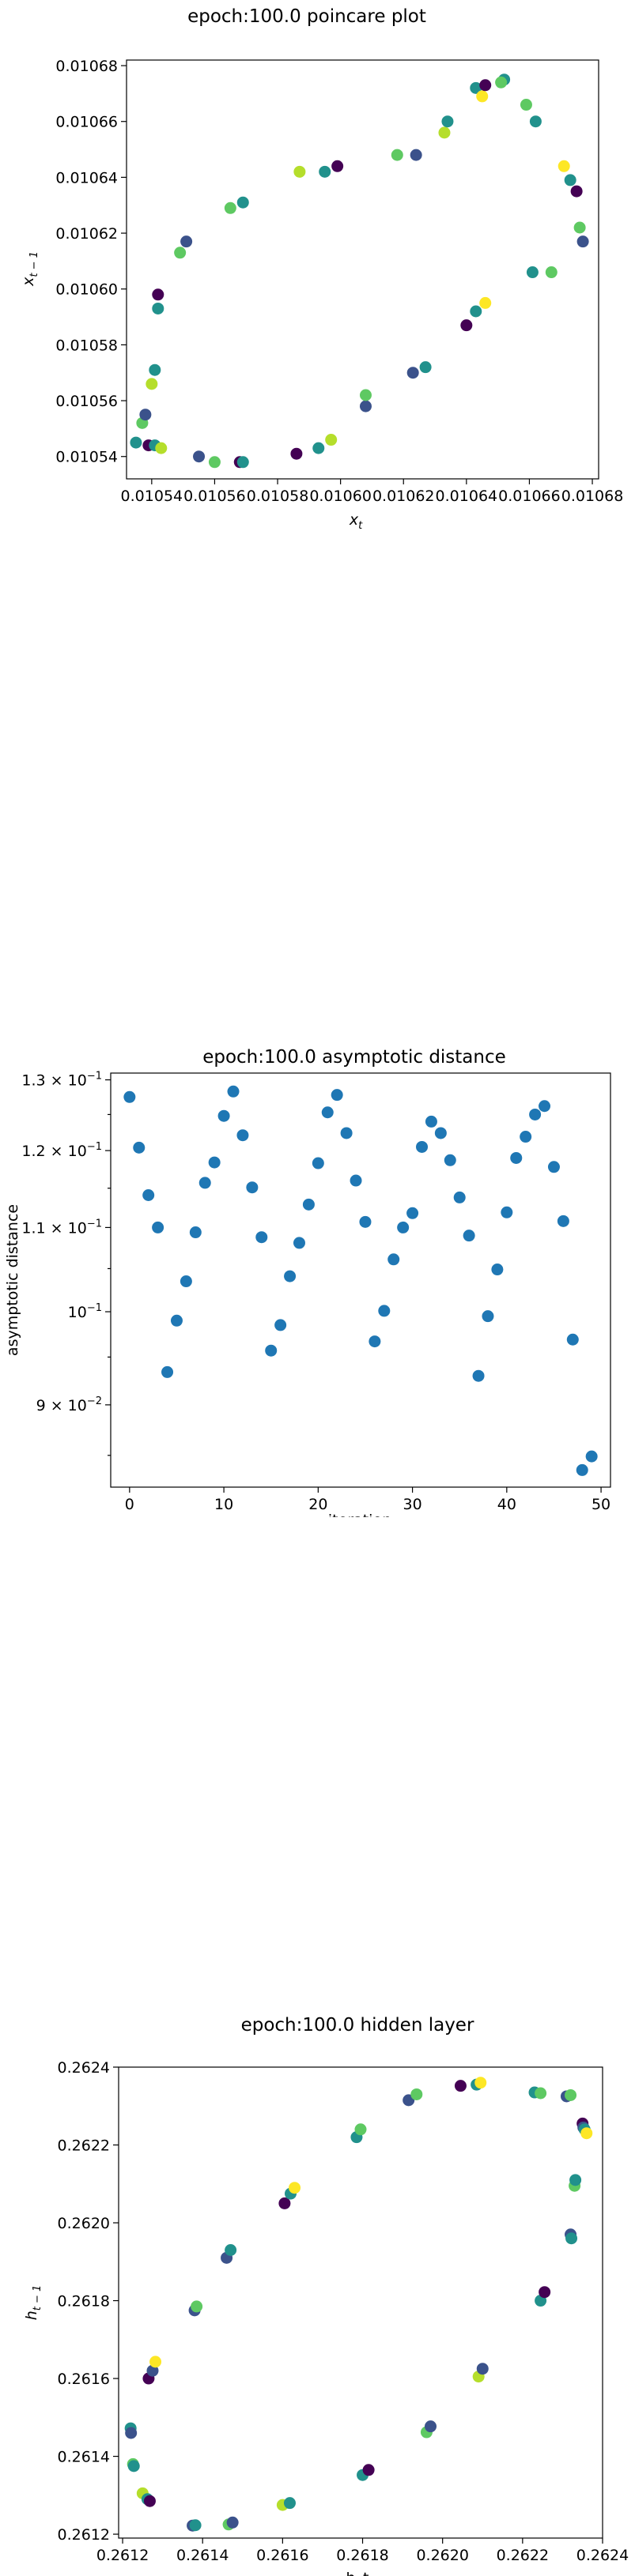  Describe the element at coordinates (84, 2301) in the screenshot. I see `y-tick-label: 0.2618` at that location.